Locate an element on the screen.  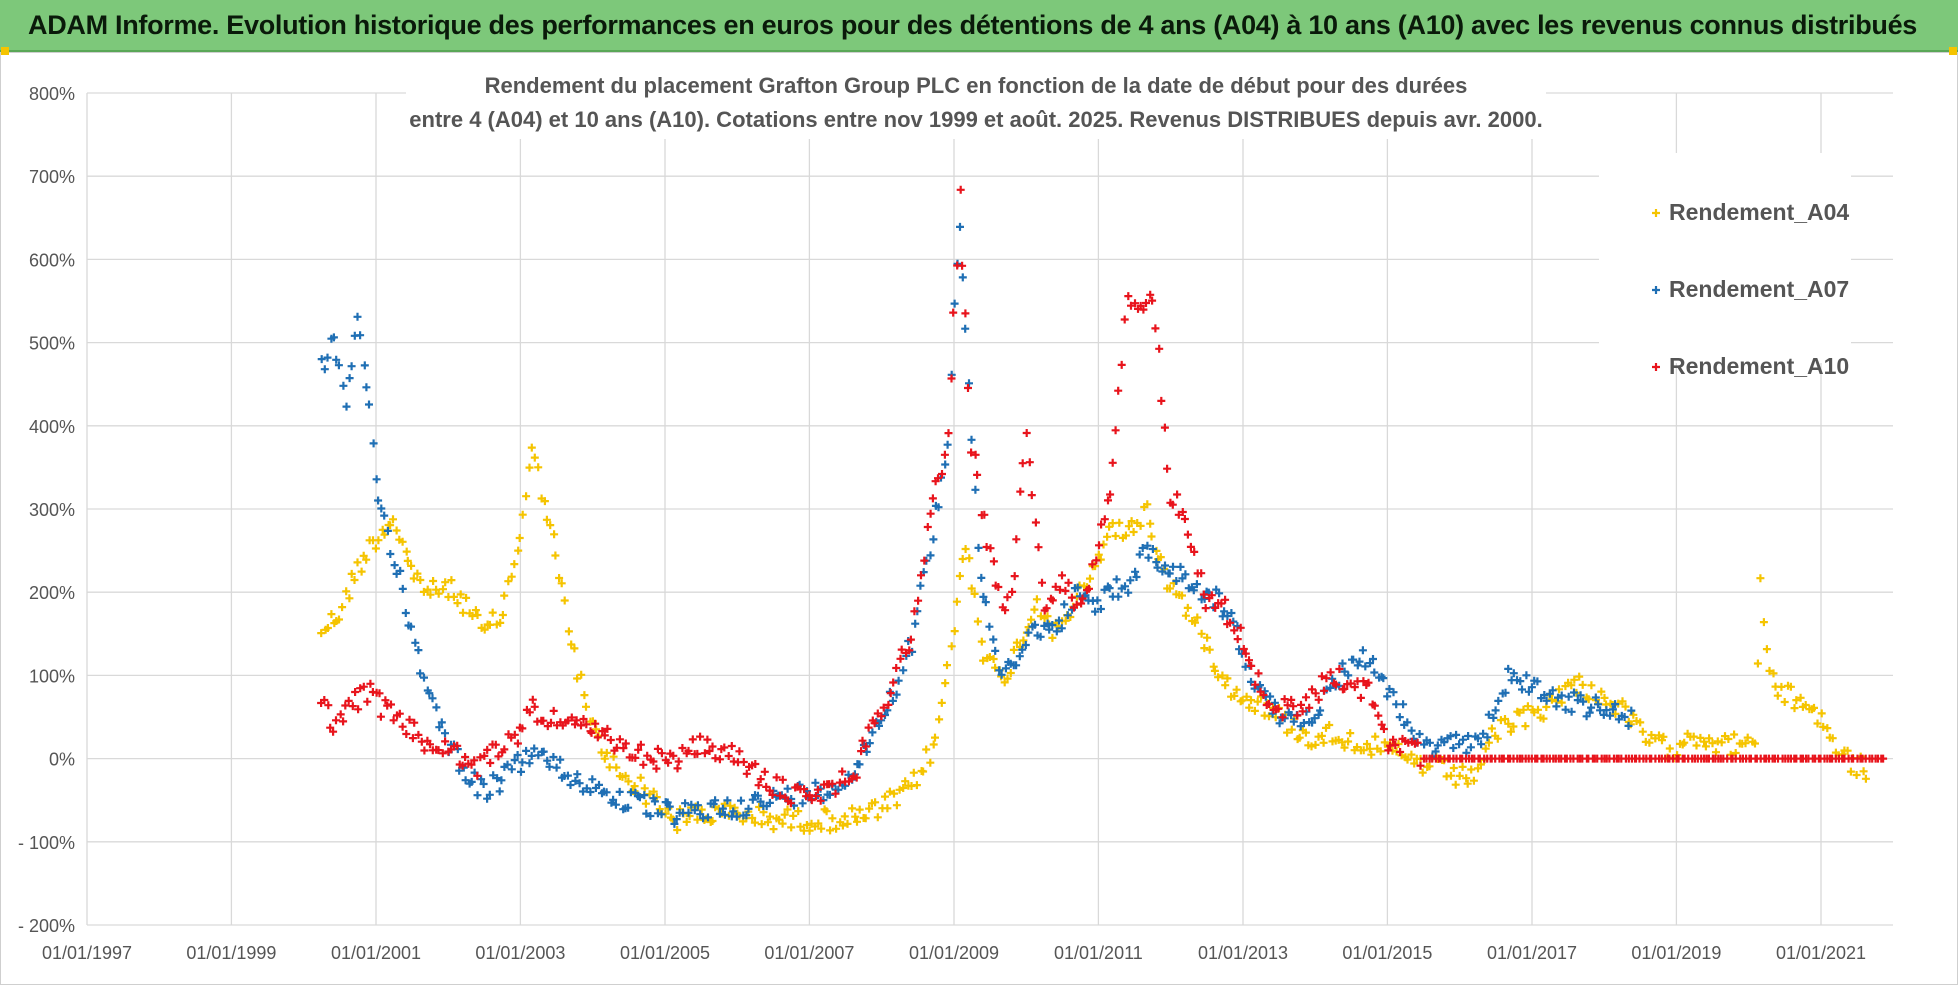
y-tick-label: 200% is located at coordinates (52, 593).